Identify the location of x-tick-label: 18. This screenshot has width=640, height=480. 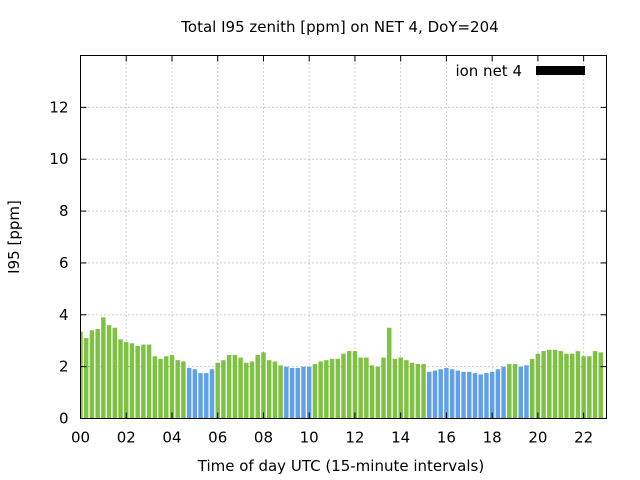
(492, 438).